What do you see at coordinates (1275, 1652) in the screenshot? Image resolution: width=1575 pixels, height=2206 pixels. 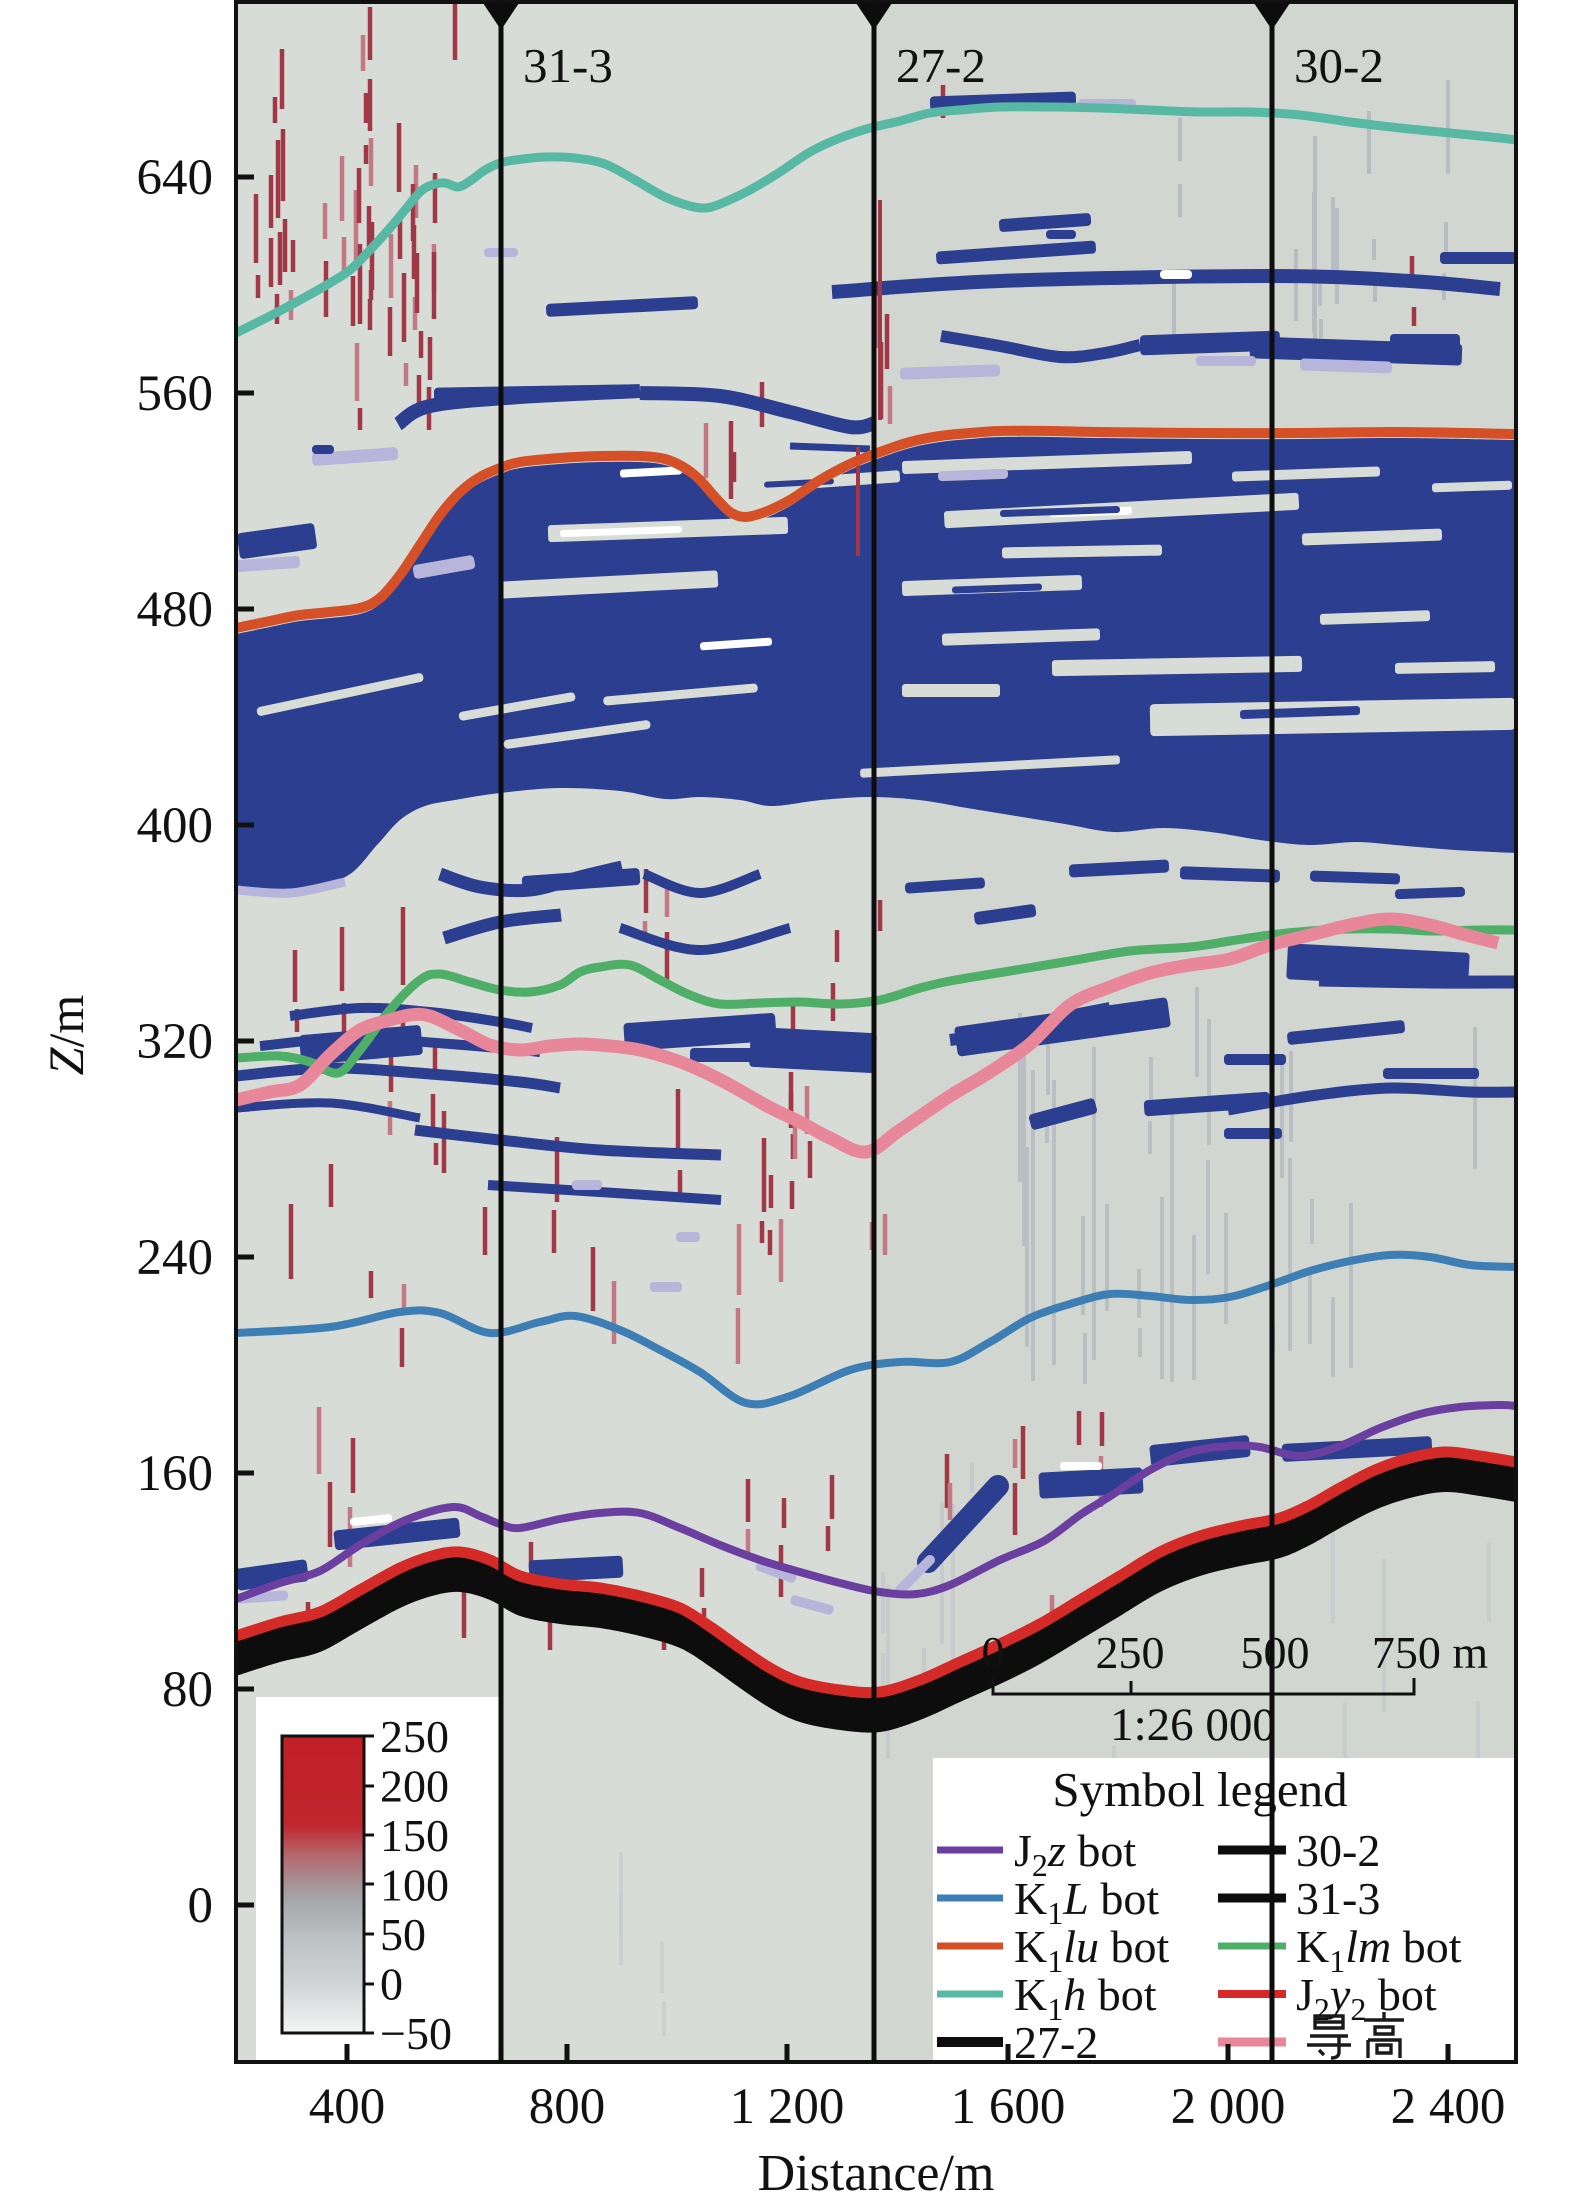 I see `svg-text: 500` at bounding box center [1275, 1652].